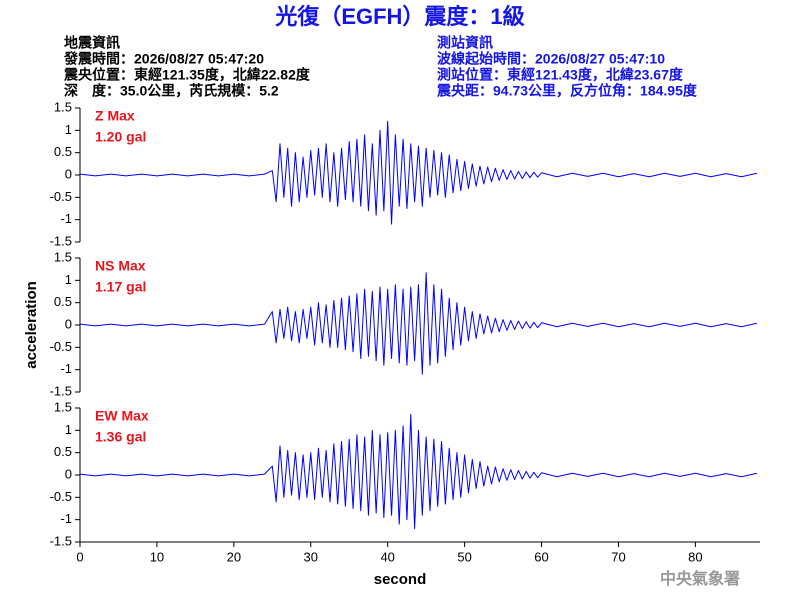 This screenshot has width=800, height=600. I want to click on info-line: 發震時間：2026/08/27 05:47:20, so click(163, 59).